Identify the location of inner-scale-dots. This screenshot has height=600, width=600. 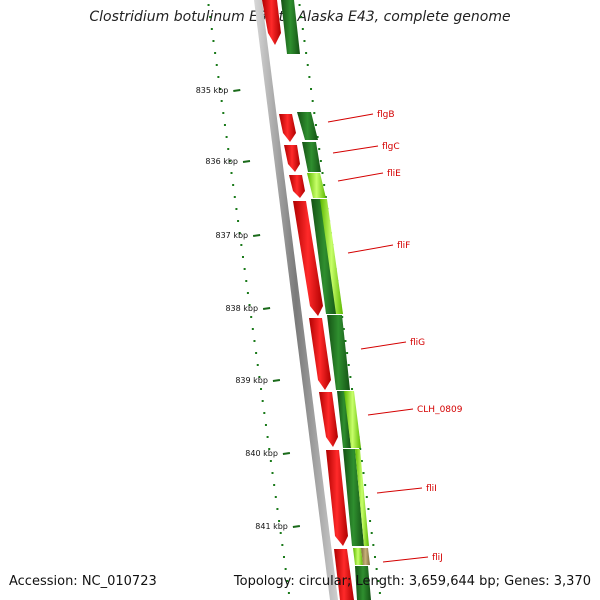
(248, 299).